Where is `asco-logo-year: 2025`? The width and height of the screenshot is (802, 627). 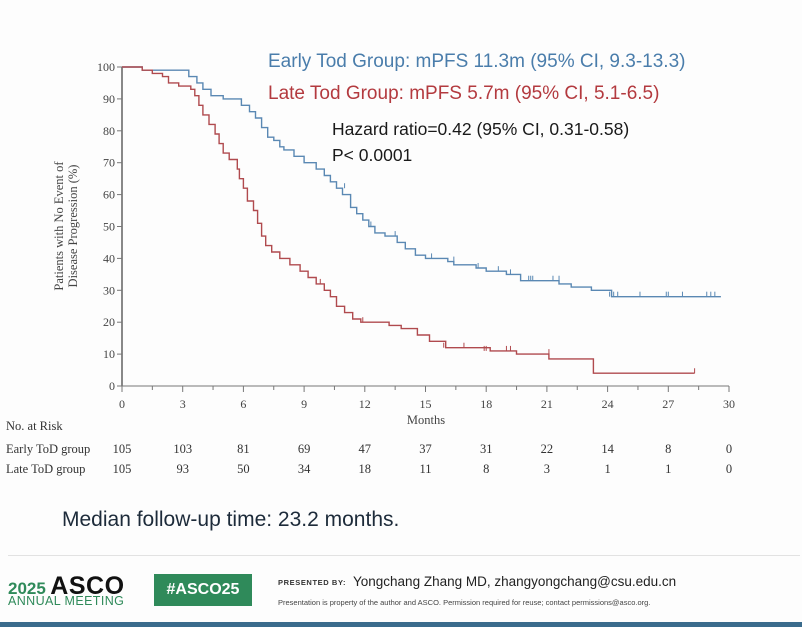
asco-logo-year: 2025 is located at coordinates (27, 588).